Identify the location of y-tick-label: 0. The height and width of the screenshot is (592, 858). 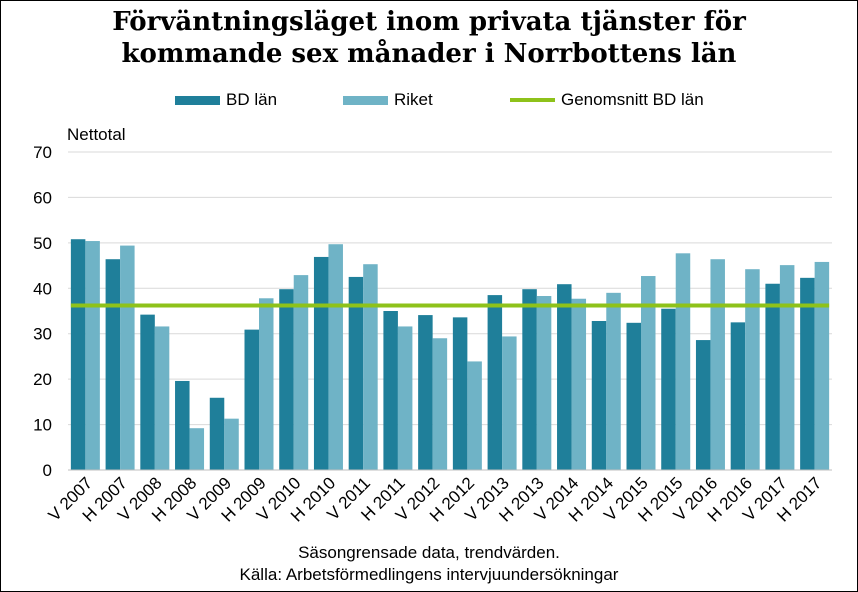
(47, 470).